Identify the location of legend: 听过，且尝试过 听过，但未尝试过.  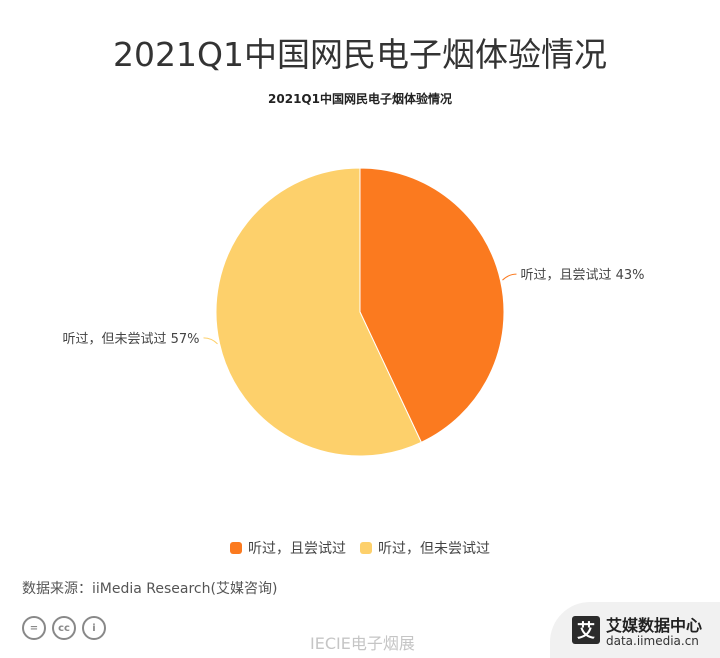
(360, 548).